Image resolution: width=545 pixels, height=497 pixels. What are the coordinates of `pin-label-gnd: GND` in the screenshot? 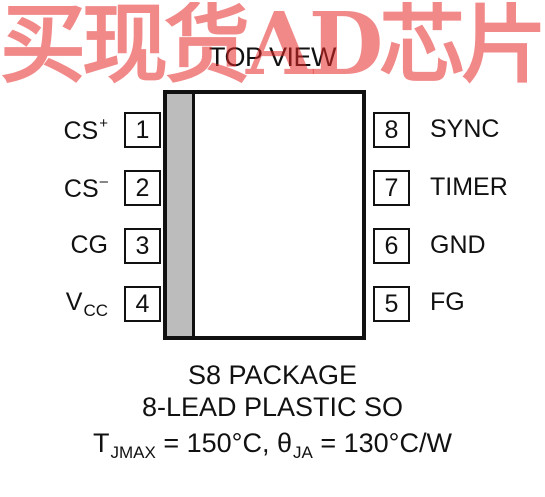 It's located at (458, 245).